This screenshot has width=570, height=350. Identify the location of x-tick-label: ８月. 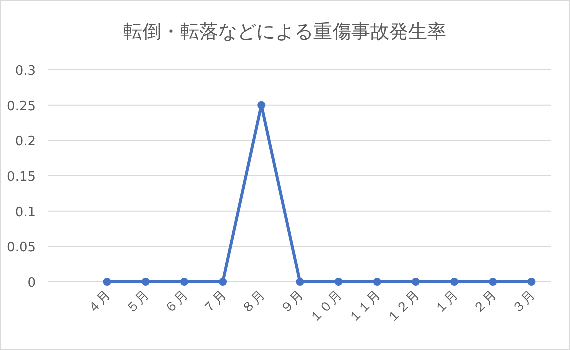
(253, 303).